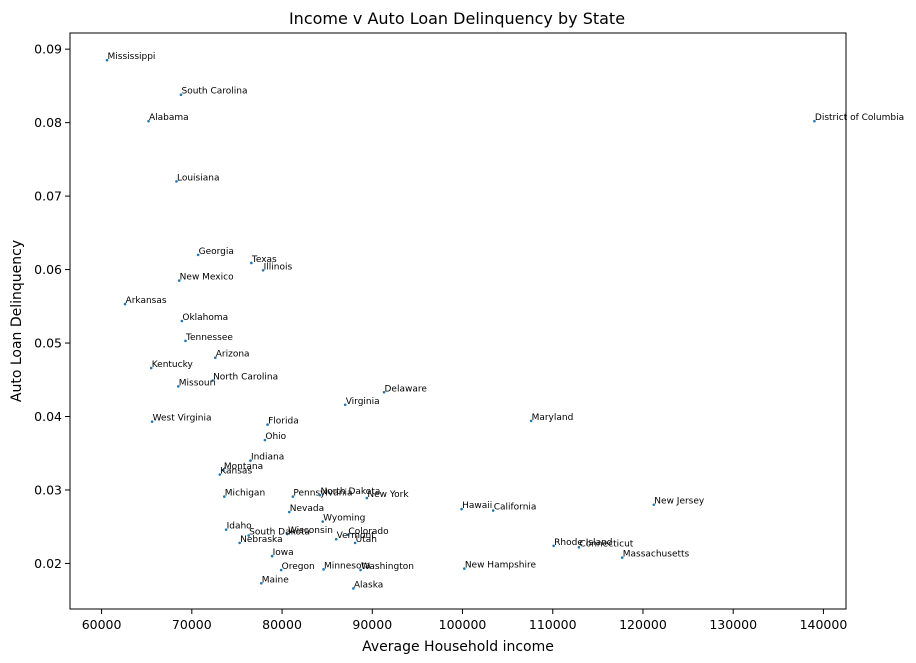 This screenshot has width=916, height=663. I want to click on data-point-label: South Carolina, so click(214, 92).